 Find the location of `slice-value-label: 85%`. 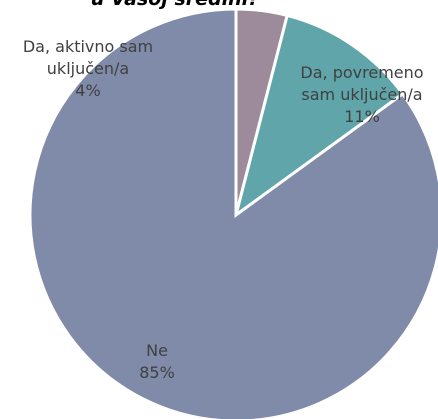

slice-value-label: 85% is located at coordinates (157, 372).